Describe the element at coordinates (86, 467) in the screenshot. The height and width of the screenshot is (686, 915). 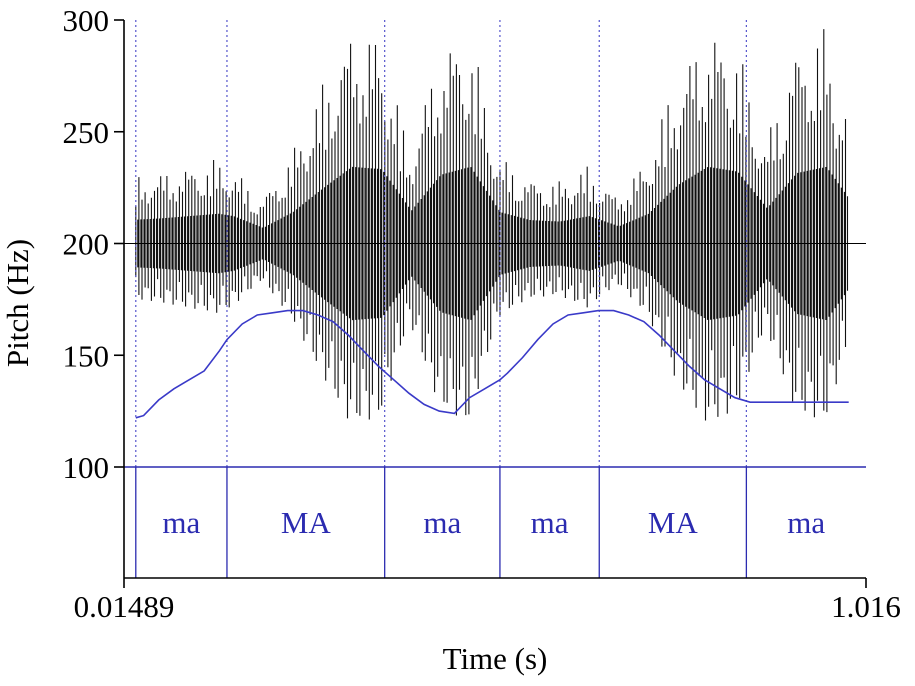
I see `y-tick-label: 100` at that location.